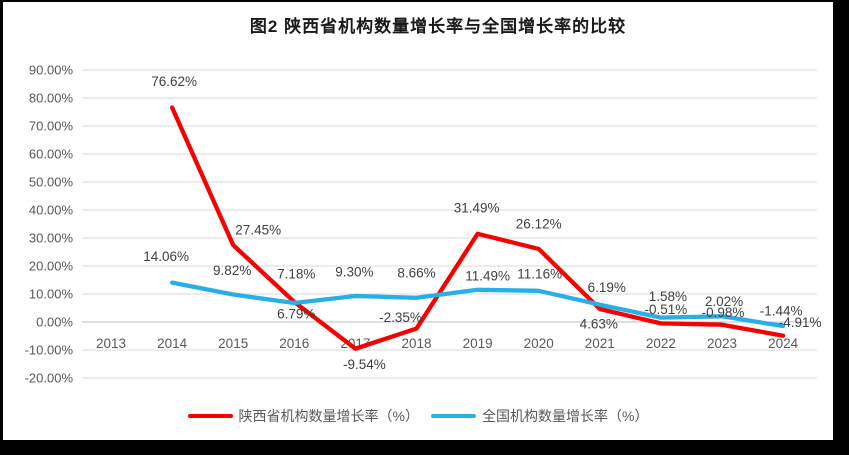 The height and width of the screenshot is (455, 849). What do you see at coordinates (51, 126) in the screenshot?
I see `y-axis-tick-label: 70.00%` at bounding box center [51, 126].